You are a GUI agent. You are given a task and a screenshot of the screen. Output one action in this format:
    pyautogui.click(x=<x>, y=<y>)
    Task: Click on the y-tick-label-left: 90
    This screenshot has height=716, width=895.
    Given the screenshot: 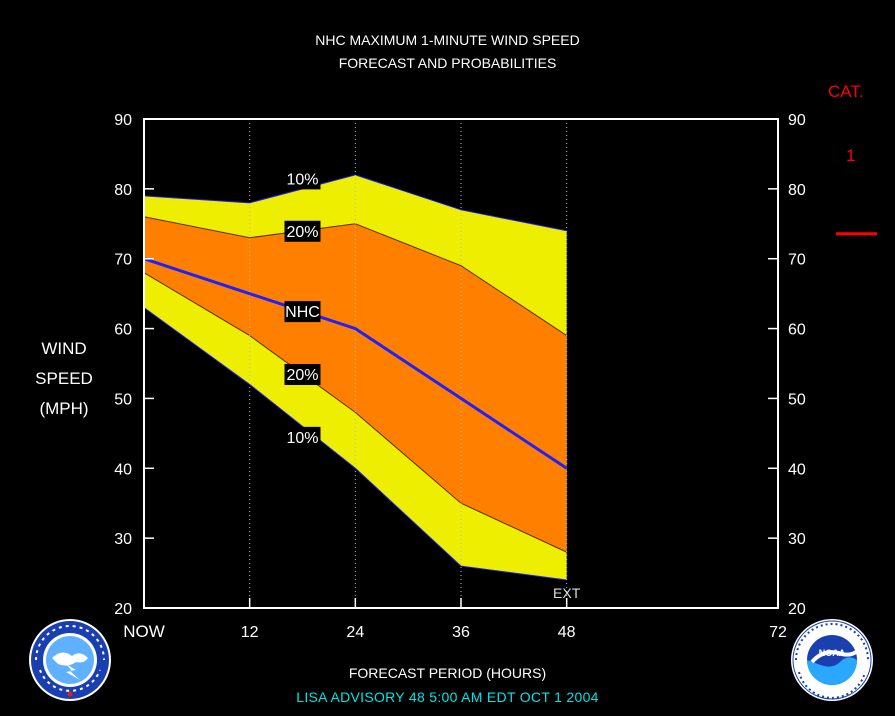 What is the action you would take?
    pyautogui.click(x=123, y=120)
    